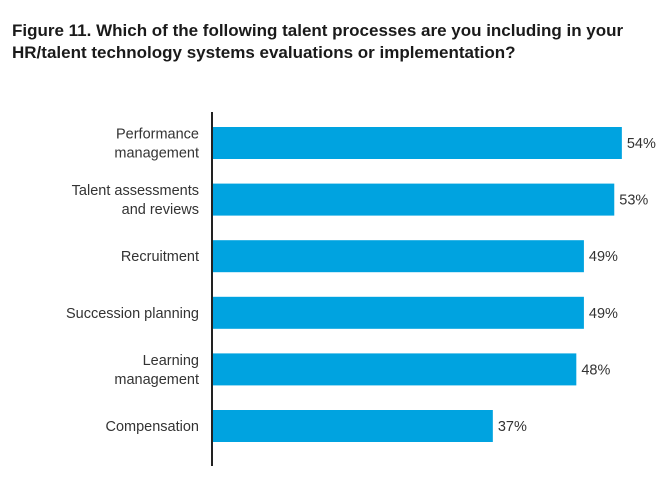 The image size is (668, 489). Describe the element at coordinates (157, 135) in the screenshot. I see `category-label-line: Performance` at that location.